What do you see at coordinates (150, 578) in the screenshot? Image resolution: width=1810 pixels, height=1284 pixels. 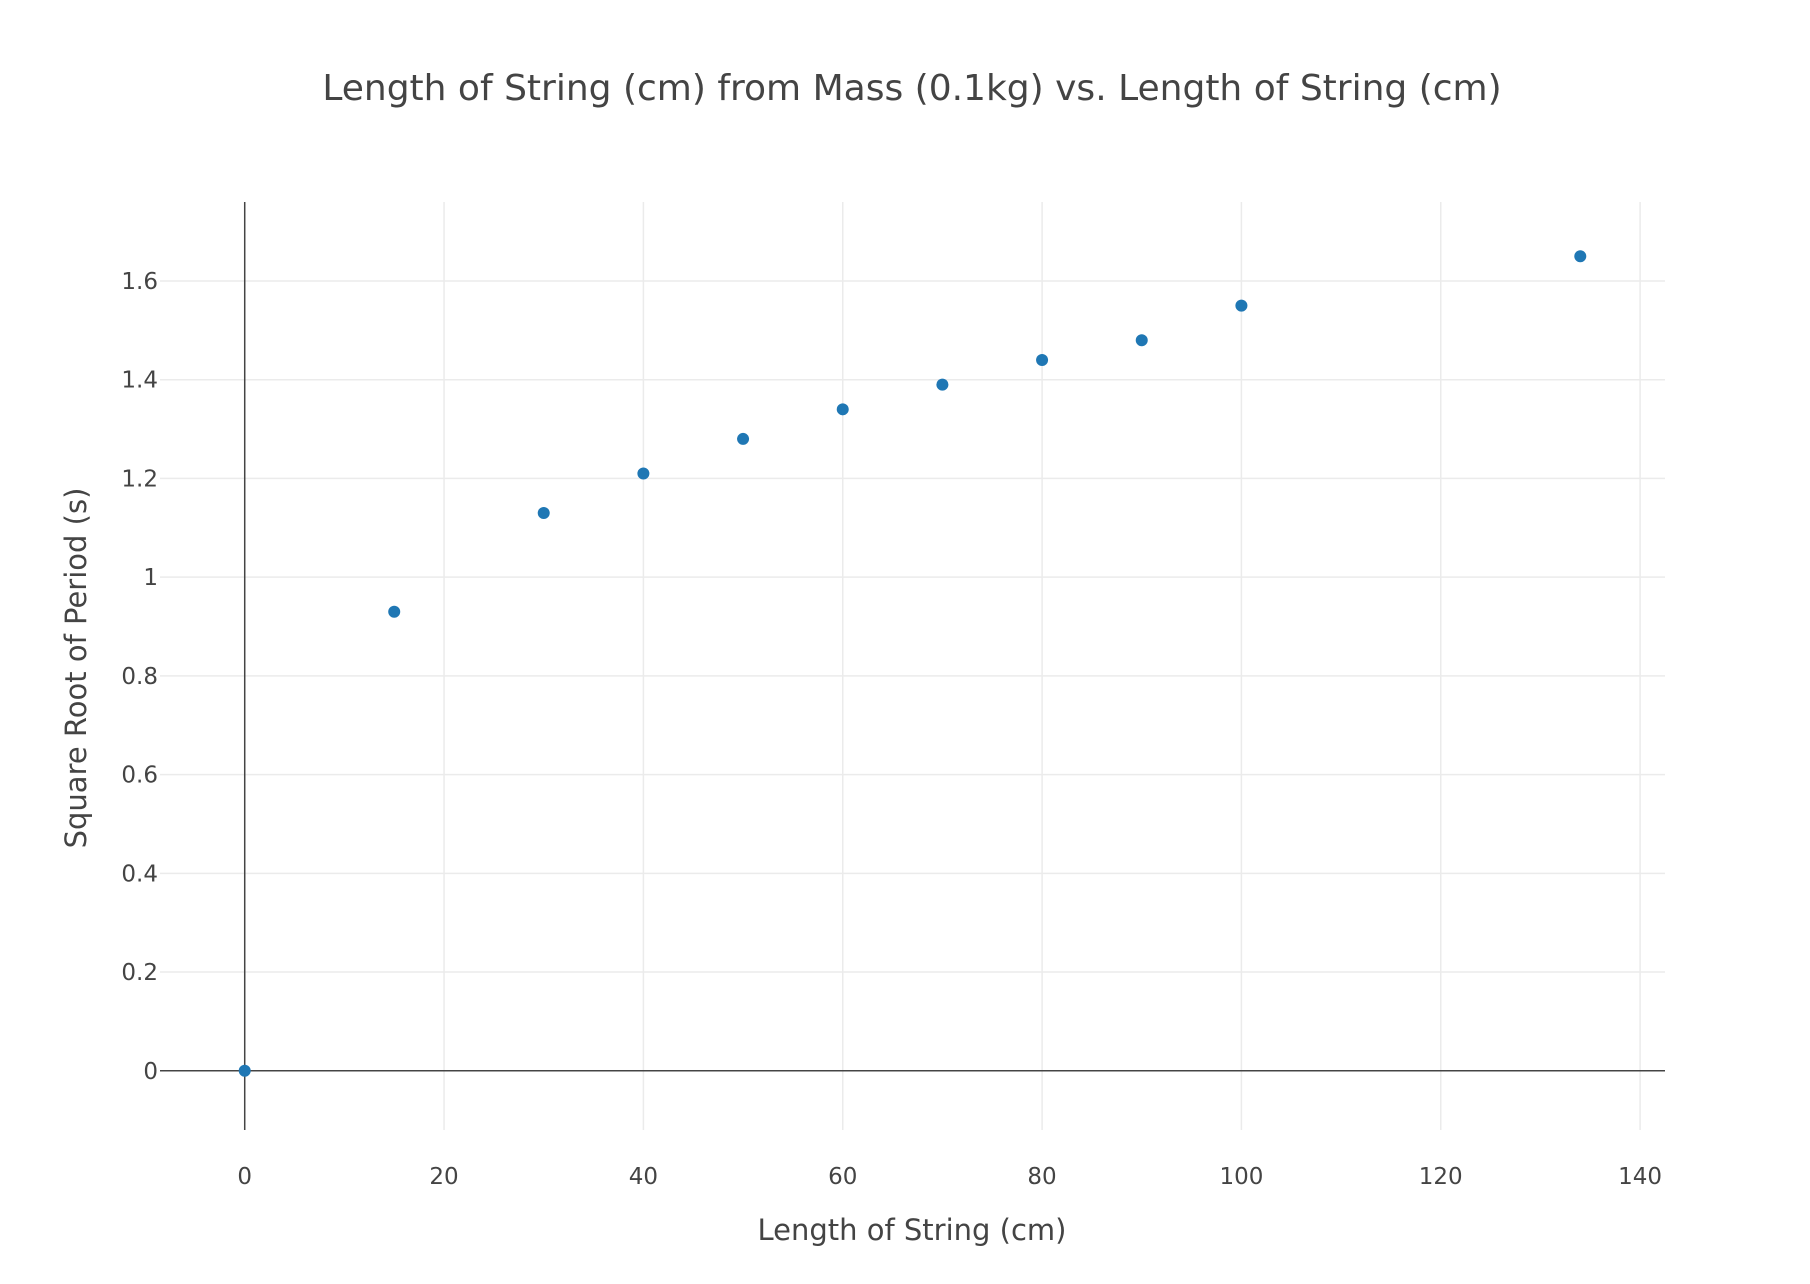 I see `y-tick-label: 1` at bounding box center [150, 578].